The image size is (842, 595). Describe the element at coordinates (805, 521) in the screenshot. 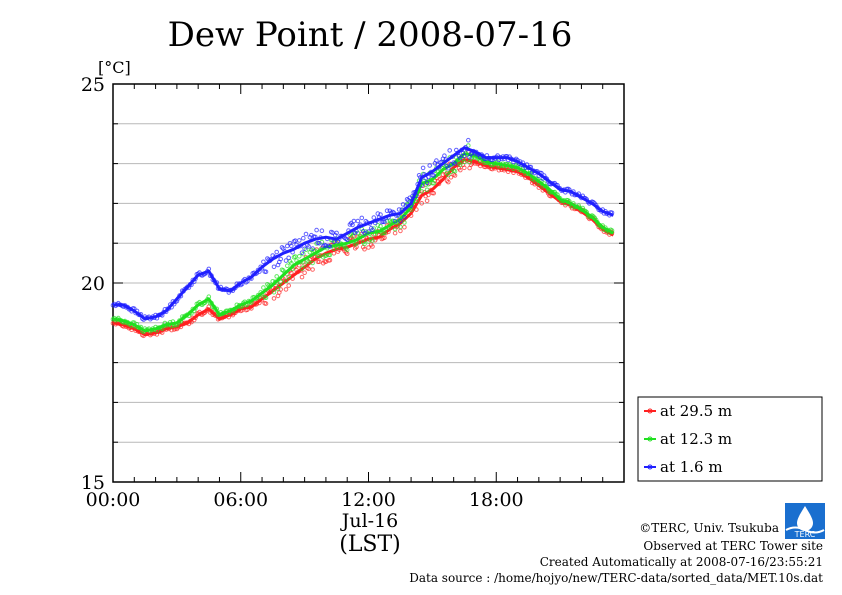

I see `terc-logo-icon: TERC` at that location.